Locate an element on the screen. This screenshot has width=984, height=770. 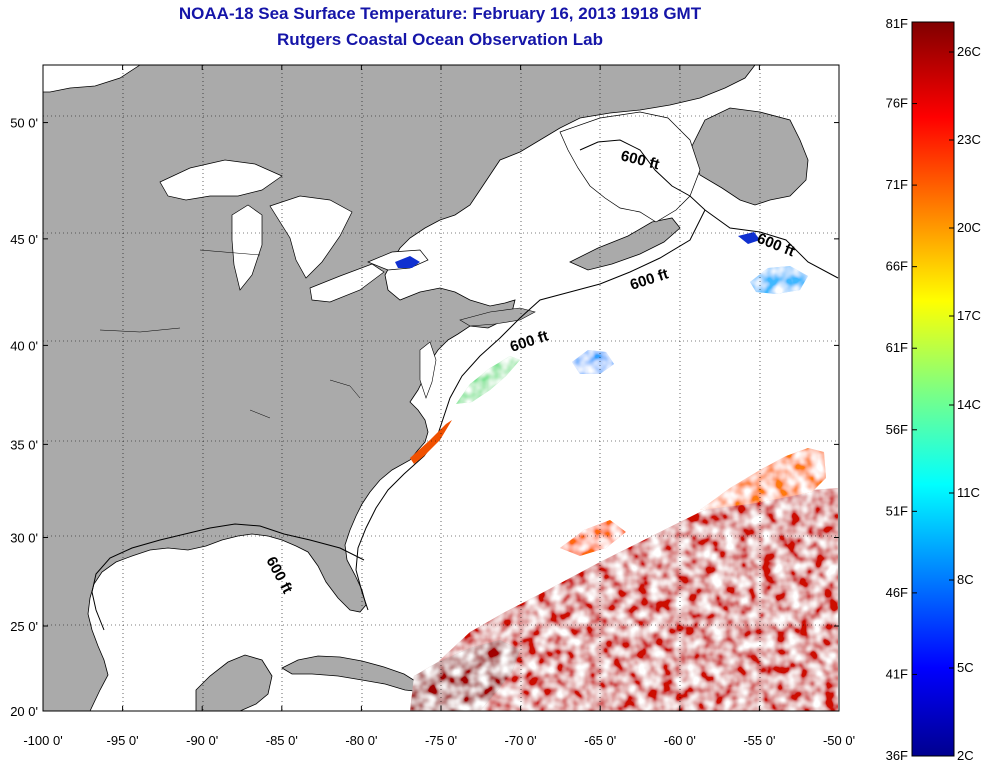
nova-scotia-land is located at coordinates (625, 244).